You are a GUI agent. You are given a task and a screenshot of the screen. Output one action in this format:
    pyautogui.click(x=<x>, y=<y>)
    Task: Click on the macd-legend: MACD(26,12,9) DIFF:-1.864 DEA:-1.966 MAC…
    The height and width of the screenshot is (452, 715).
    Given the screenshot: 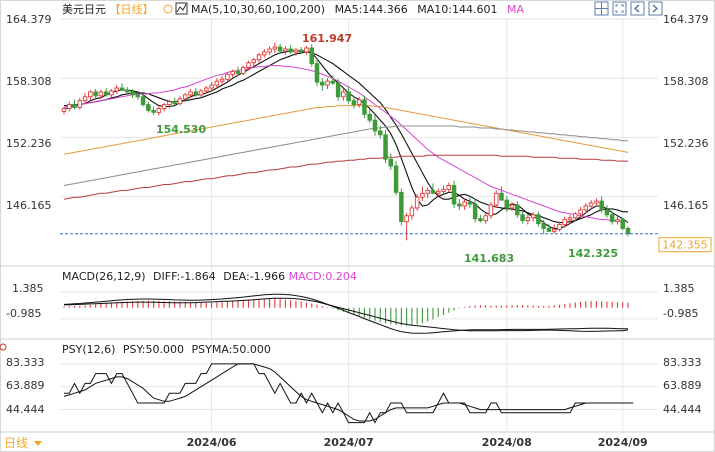 What is the action you would take?
    pyautogui.click(x=209, y=276)
    